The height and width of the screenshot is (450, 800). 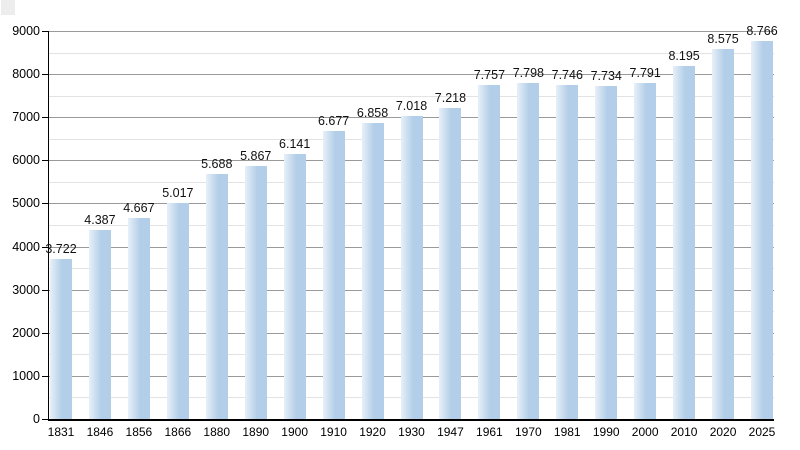 I want to click on bar-value-label: 5.017, so click(x=178, y=192).